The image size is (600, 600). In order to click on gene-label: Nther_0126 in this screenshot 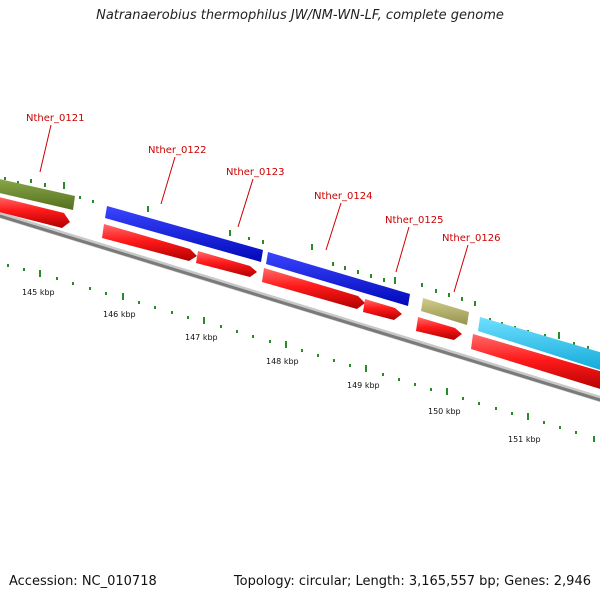, I will do `click(471, 238)`.